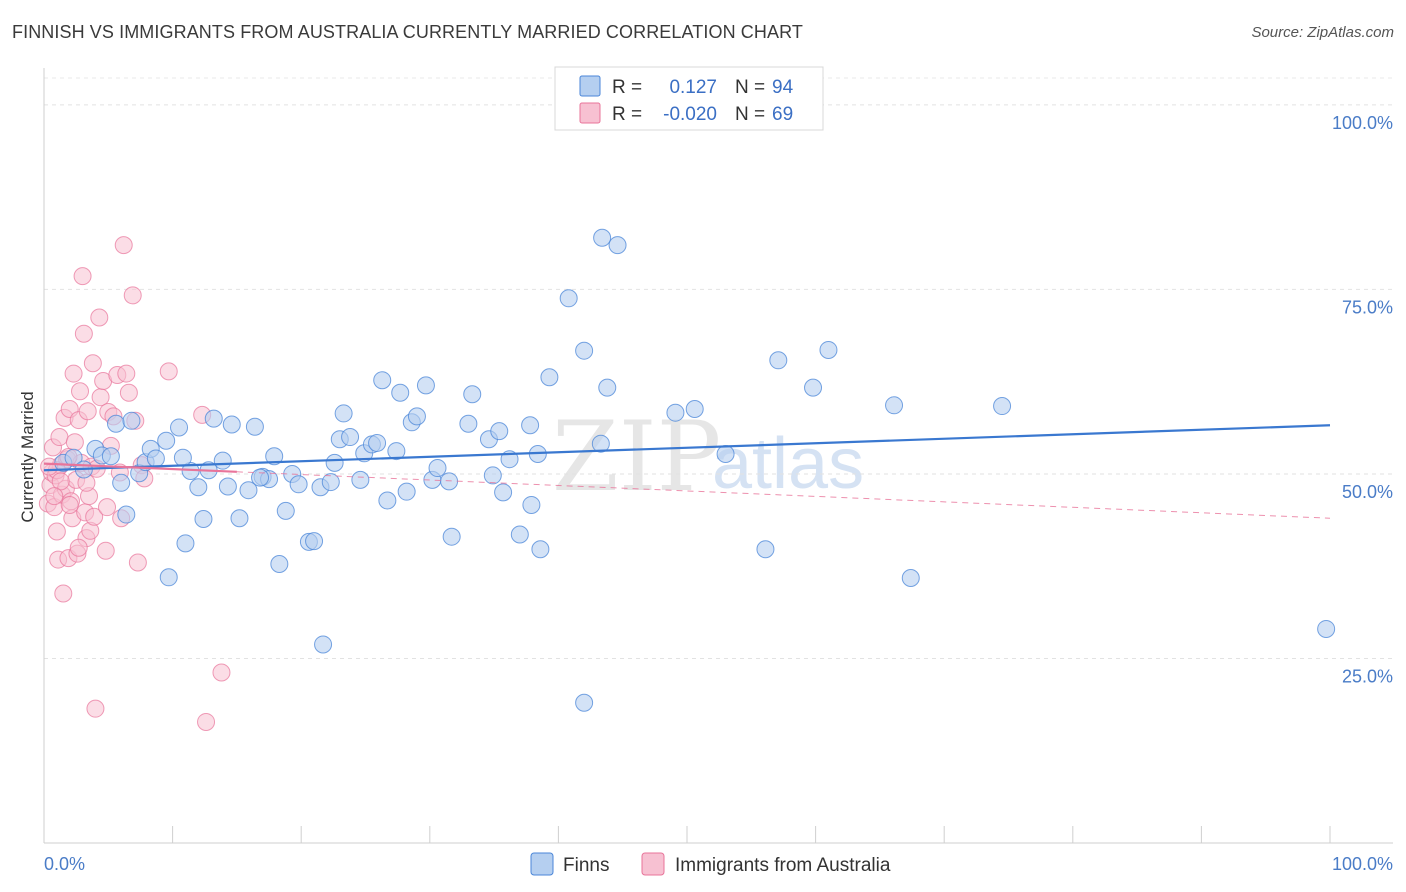 The height and width of the screenshot is (892, 1406). What do you see at coordinates (750, 114) in the screenshot?
I see `legend-australia-n-label: N =` at bounding box center [750, 114].